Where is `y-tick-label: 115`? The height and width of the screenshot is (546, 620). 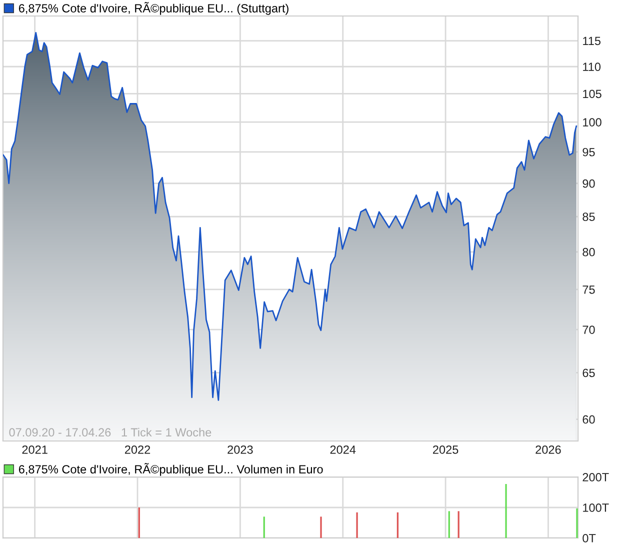
y-tick-label: 115 is located at coordinates (591, 41).